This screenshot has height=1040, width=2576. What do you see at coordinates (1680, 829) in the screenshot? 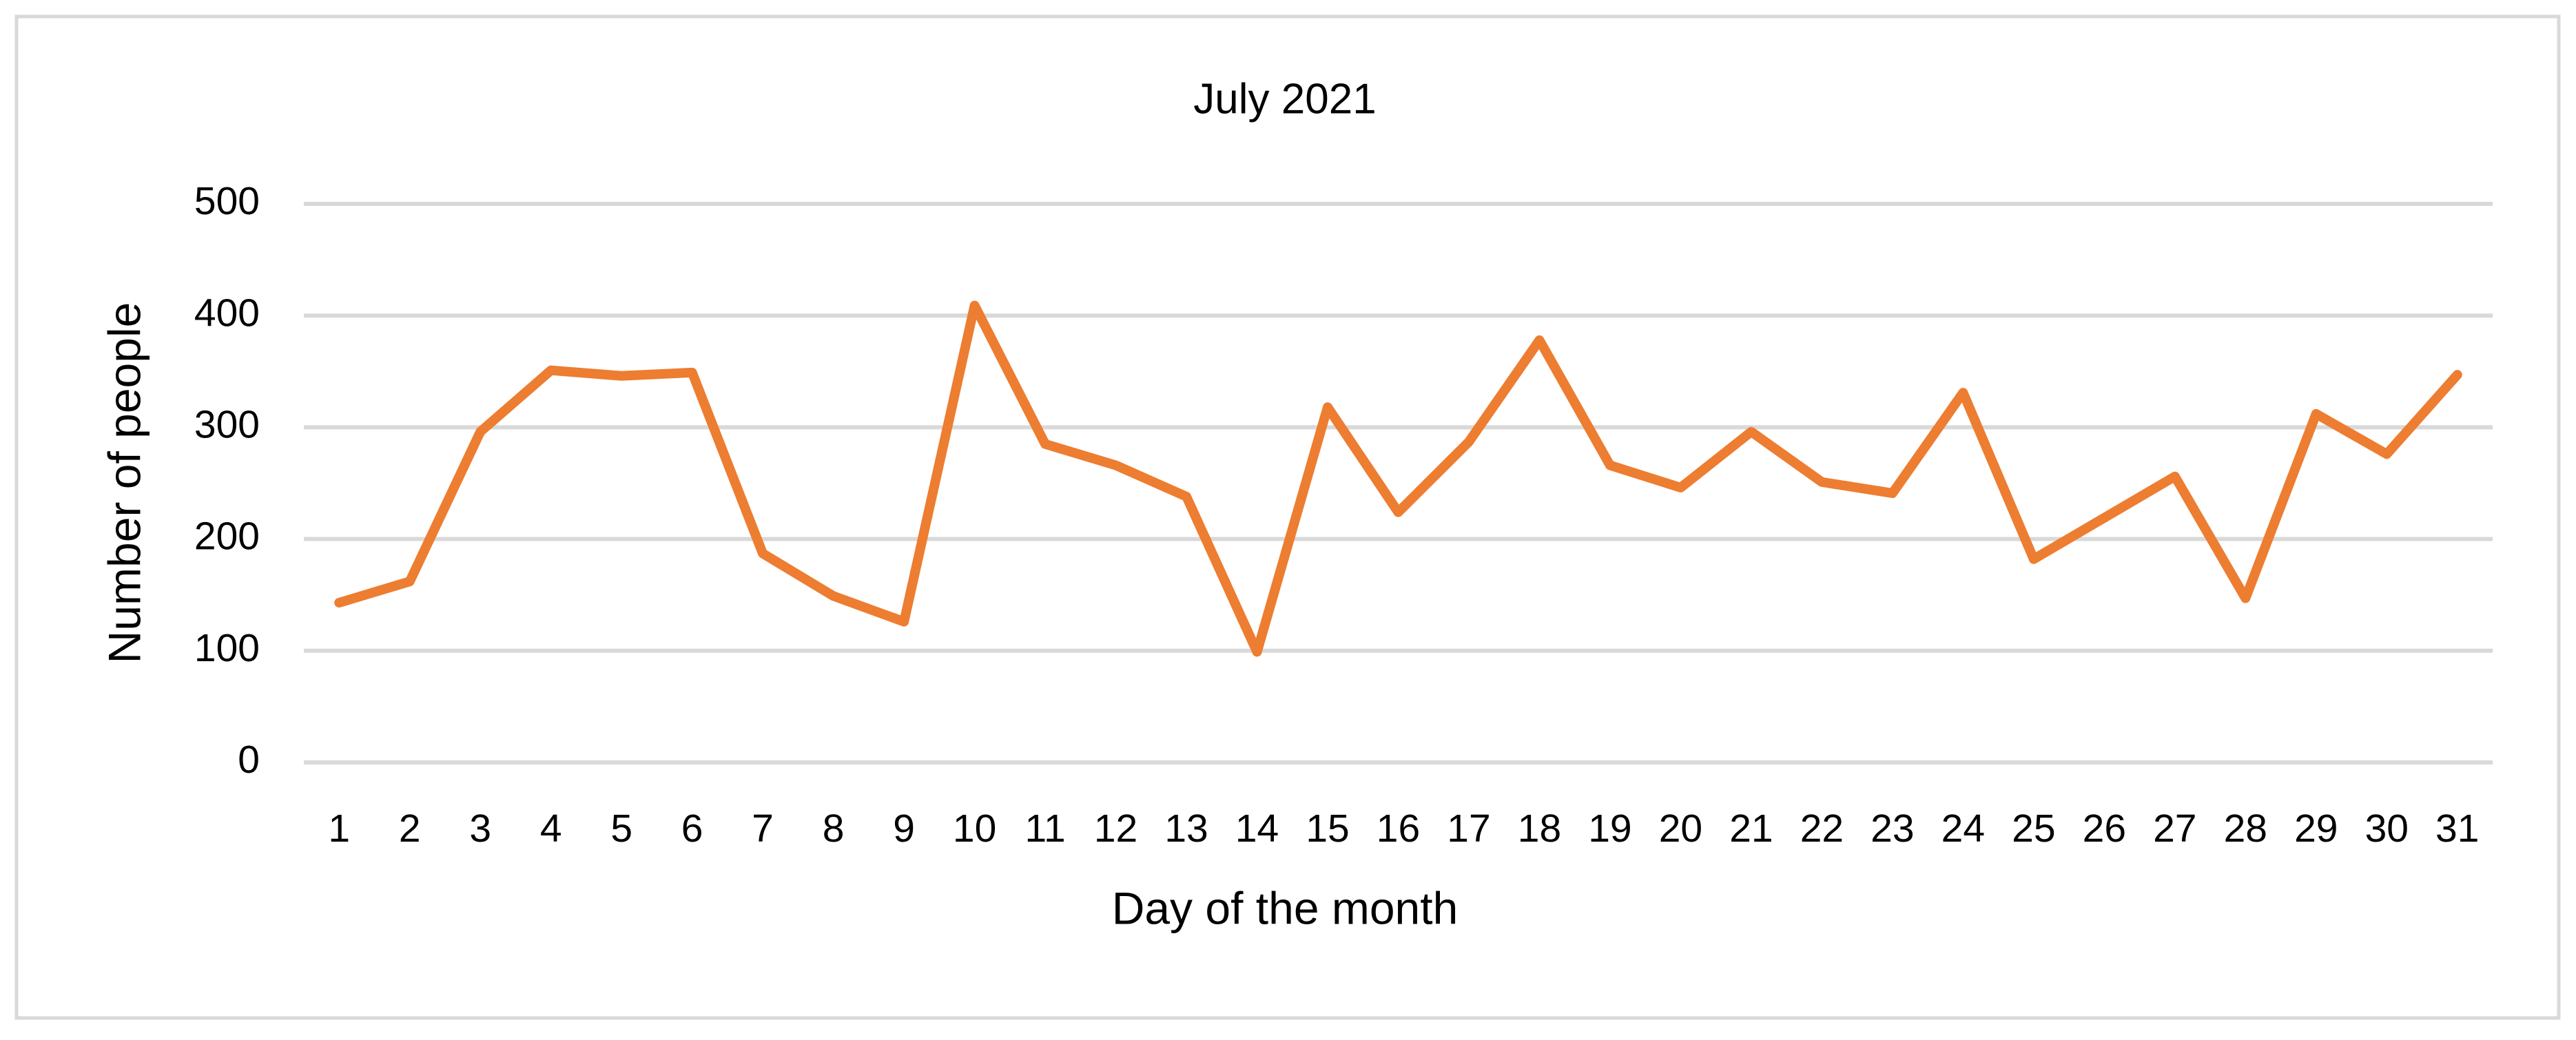
I see `x-tick-label: 20` at bounding box center [1680, 829].